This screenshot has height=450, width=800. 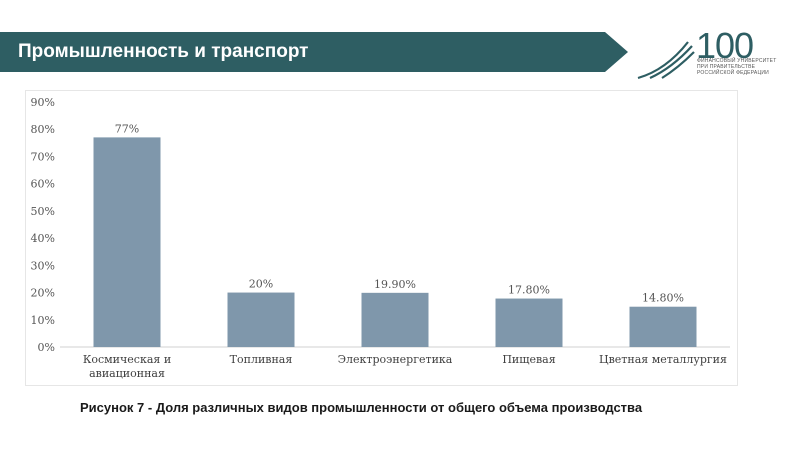 I want to click on data-label: 77%, so click(x=127, y=128).